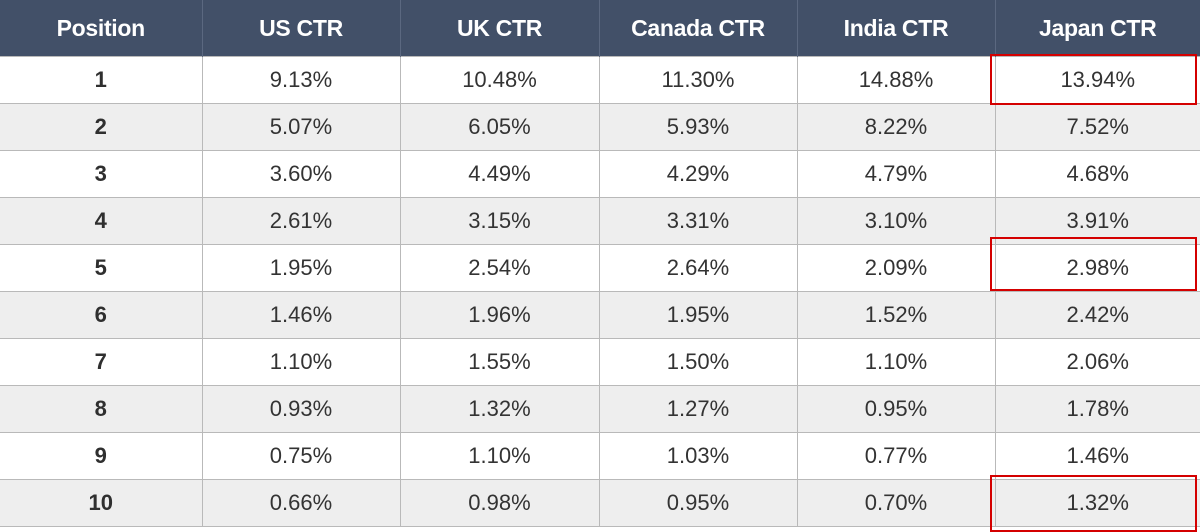  What do you see at coordinates (101, 362) in the screenshot?
I see `cell-position: 7` at bounding box center [101, 362].